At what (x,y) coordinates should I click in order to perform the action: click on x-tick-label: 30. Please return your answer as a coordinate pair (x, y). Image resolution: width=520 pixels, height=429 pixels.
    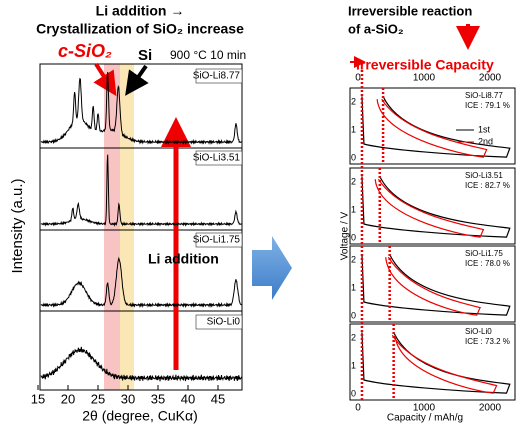
    Looking at the image, I should click on (128, 398).